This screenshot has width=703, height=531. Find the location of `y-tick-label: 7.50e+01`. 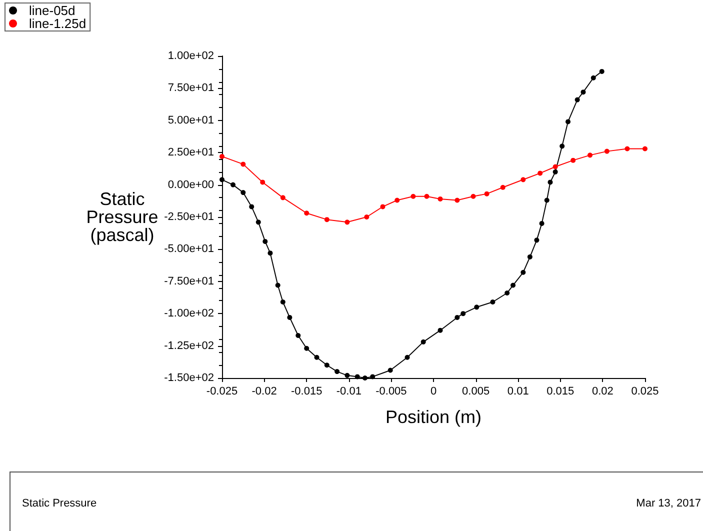

y-tick-label: 7.50e+01 is located at coordinates (191, 88).